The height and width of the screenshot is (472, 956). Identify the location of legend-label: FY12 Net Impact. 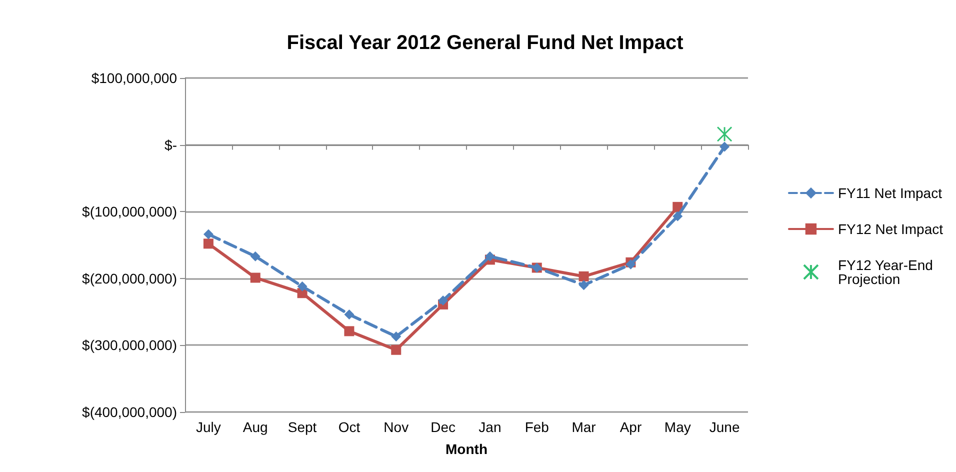
(891, 229).